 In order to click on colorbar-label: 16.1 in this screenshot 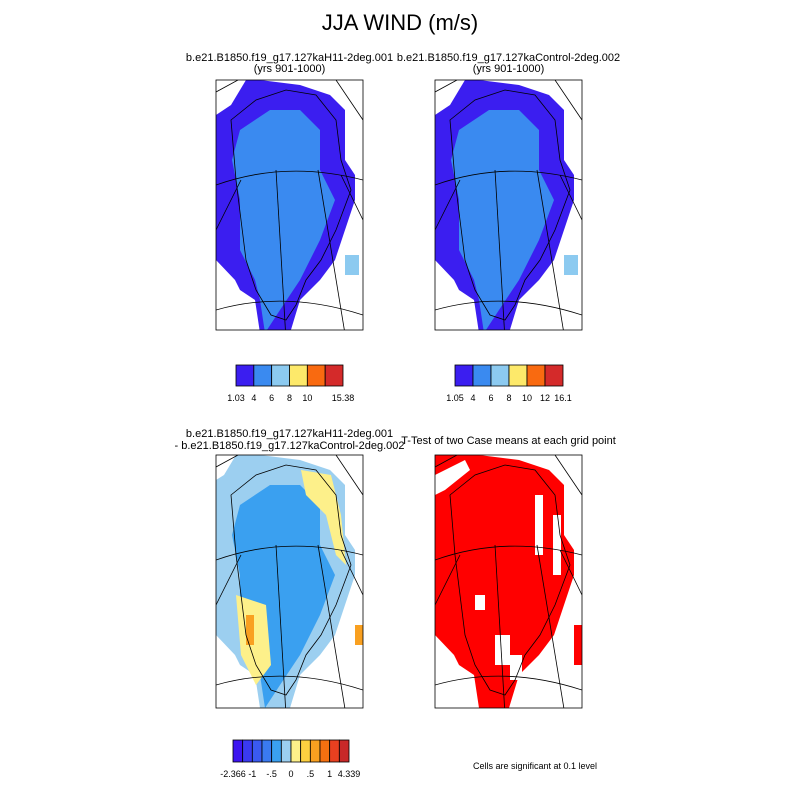, I will do `click(563, 398)`.